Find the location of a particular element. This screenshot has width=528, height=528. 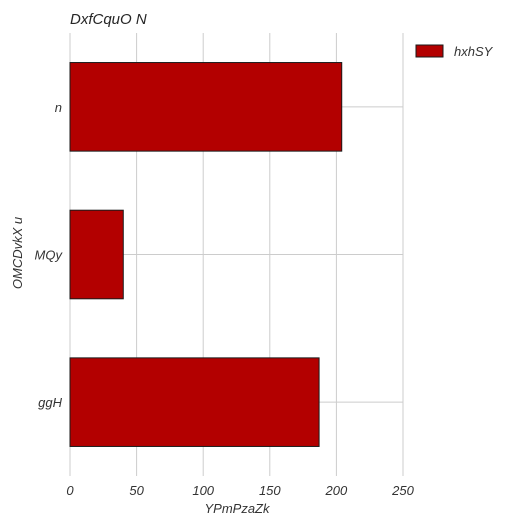

x-tick-label: 200 is located at coordinates (336, 490).